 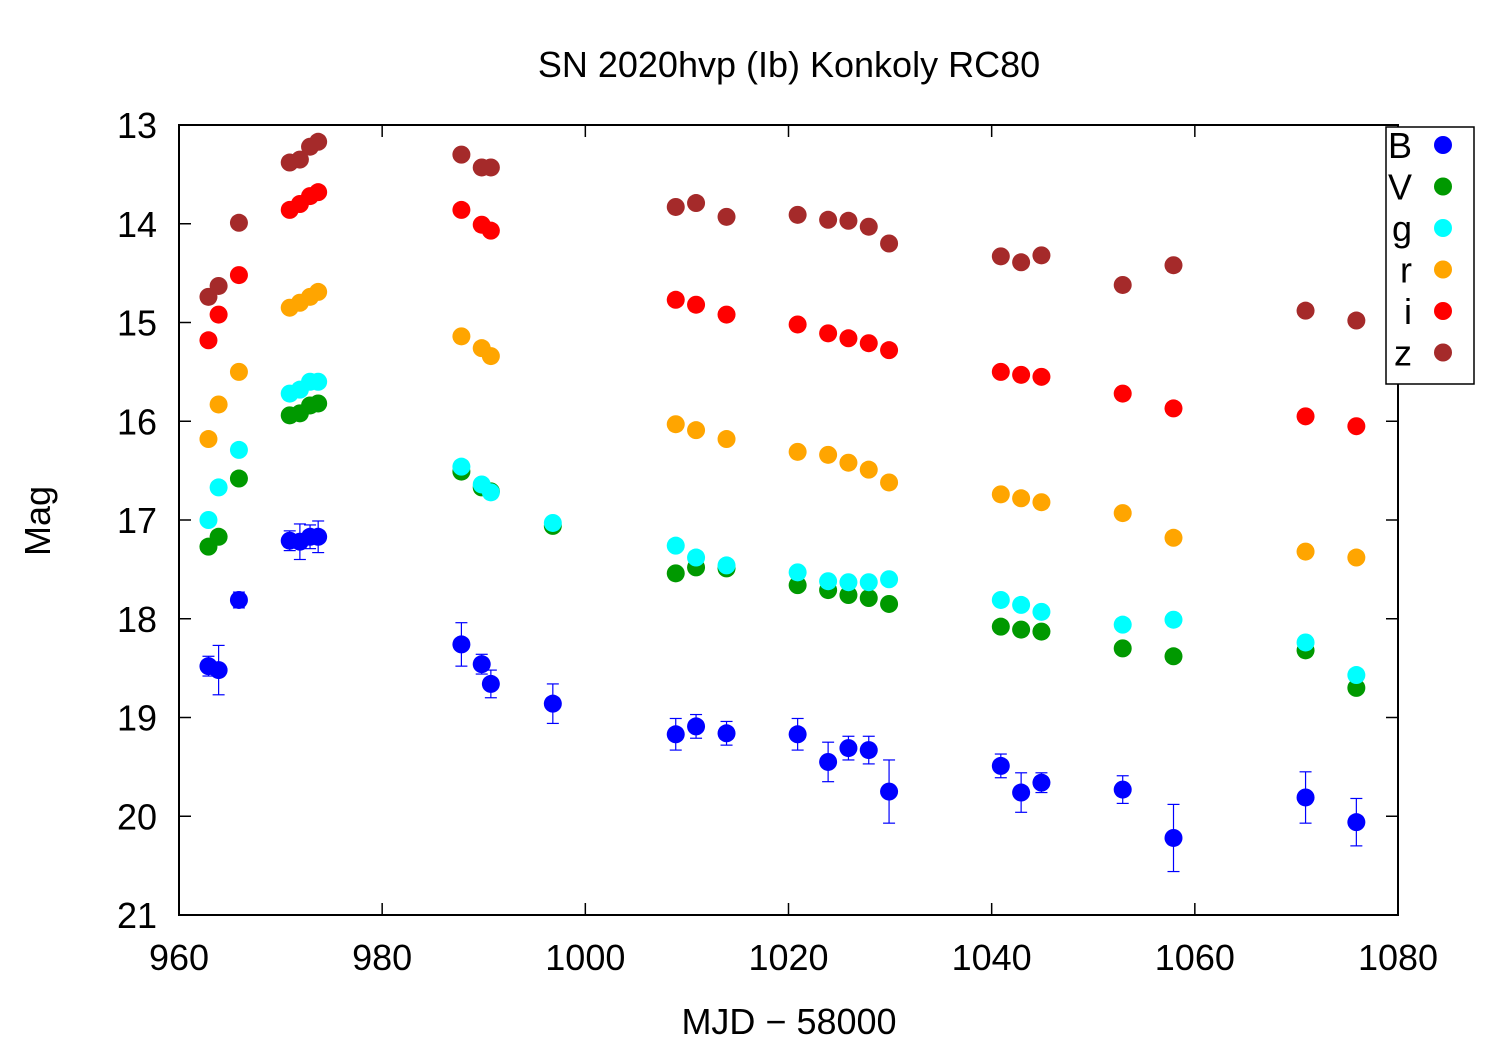 What do you see at coordinates (1443, 186) in the screenshot?
I see `legend-marker-V` at bounding box center [1443, 186].